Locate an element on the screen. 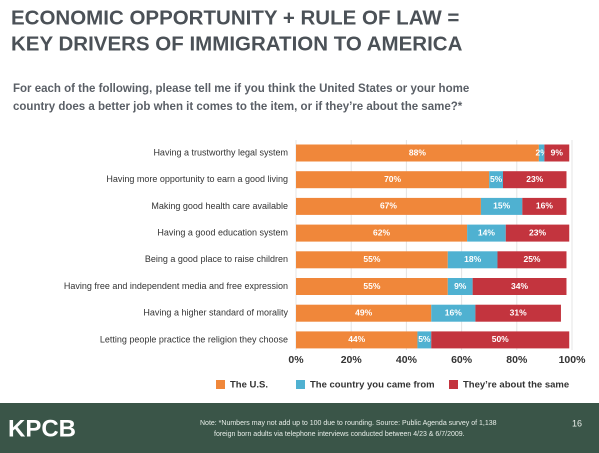  value-label: 2% is located at coordinates (541, 152).